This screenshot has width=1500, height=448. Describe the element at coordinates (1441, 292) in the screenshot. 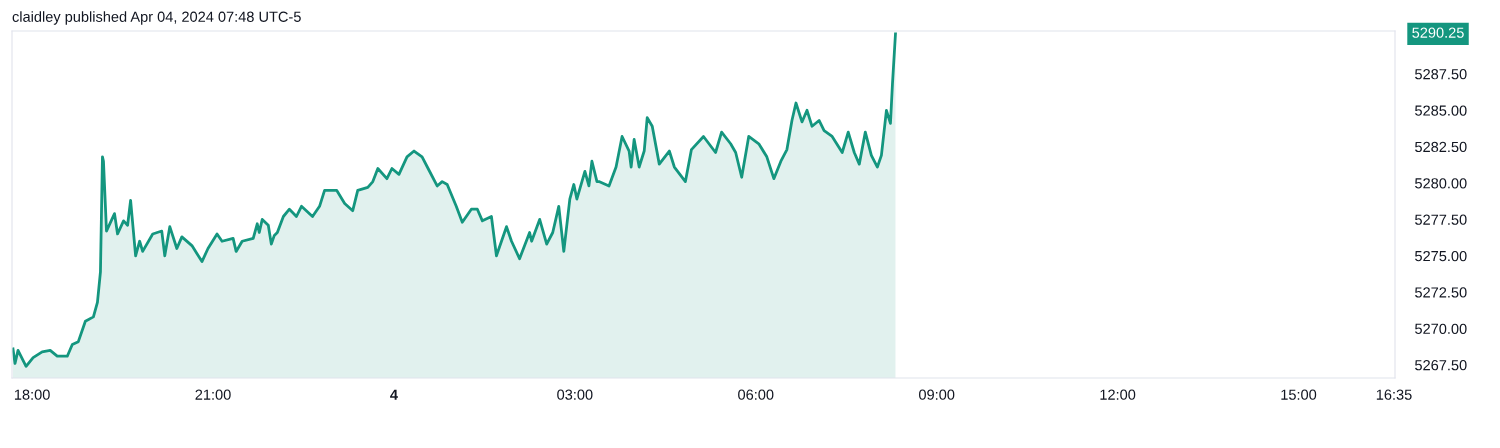

I see `y-tick-label: 5272.50` at that location.